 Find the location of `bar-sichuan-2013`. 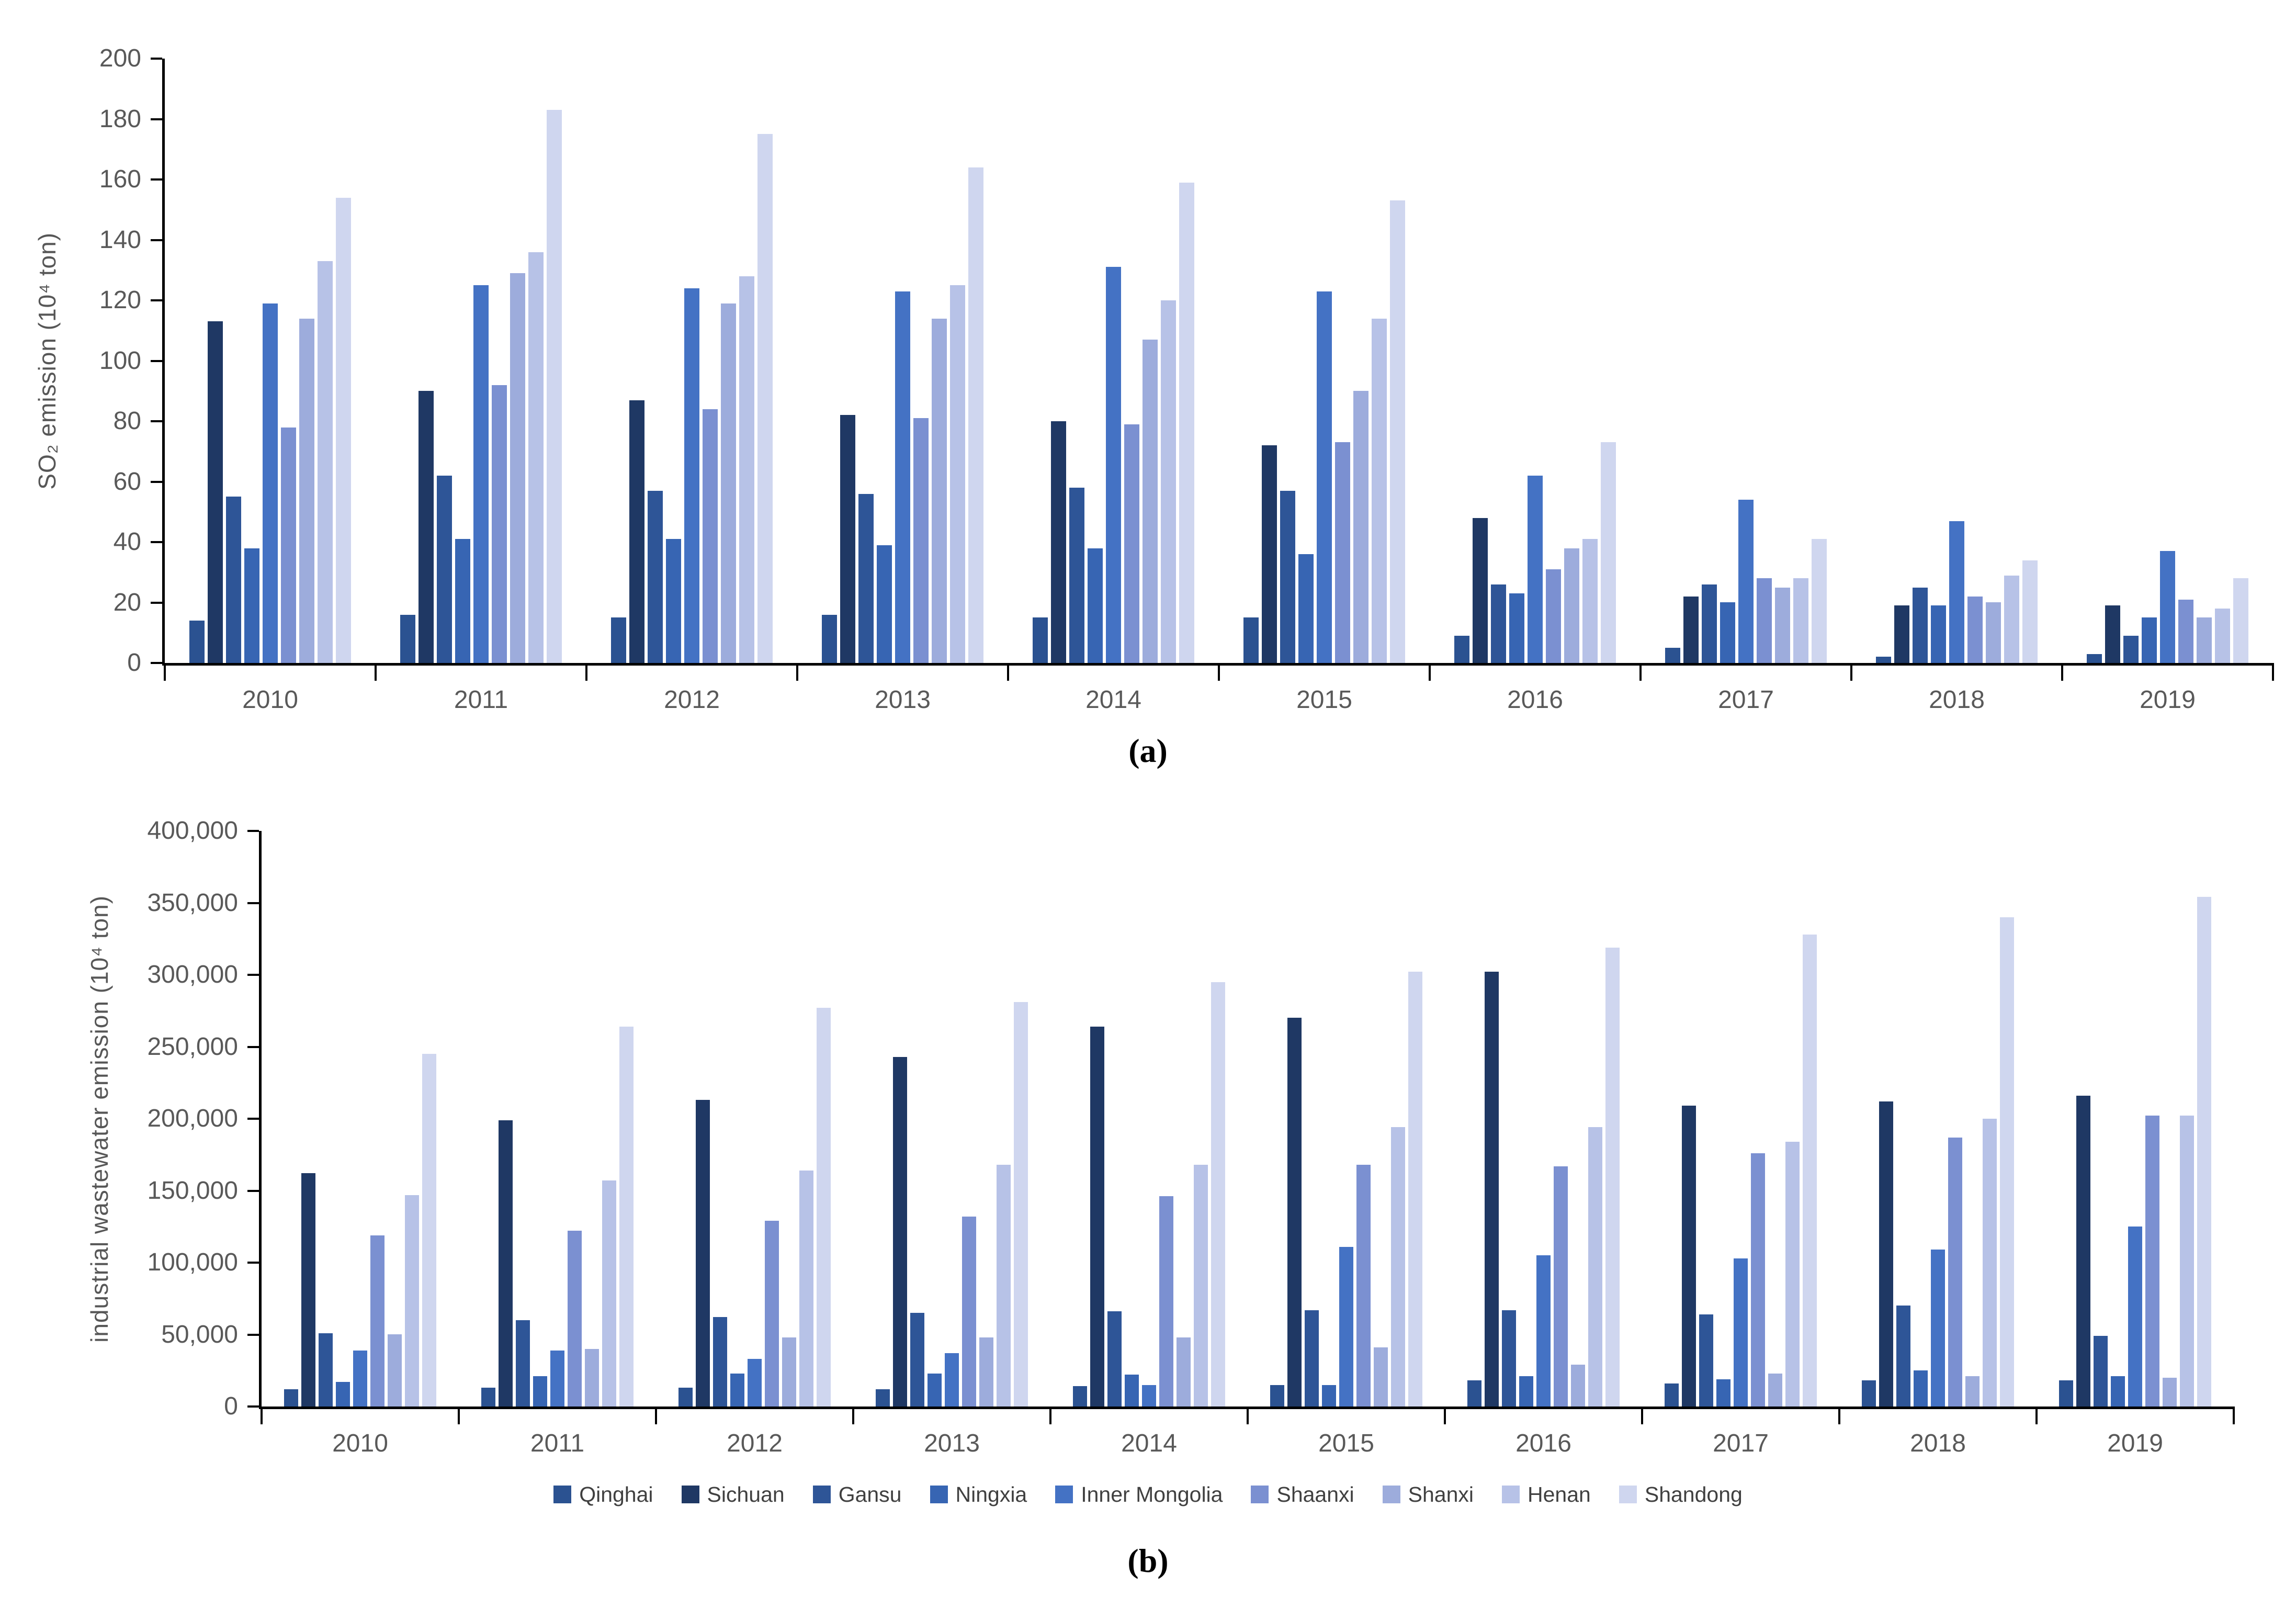

bar-sichuan-2013 is located at coordinates (847, 539).